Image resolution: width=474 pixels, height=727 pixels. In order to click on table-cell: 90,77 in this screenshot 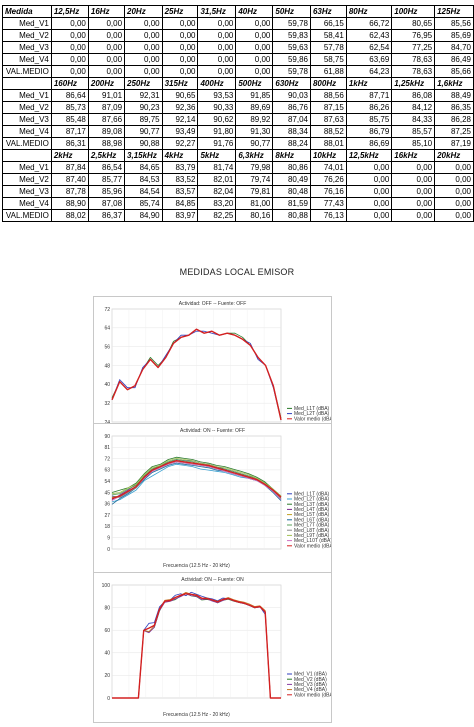, I will do `click(254, 143)`.